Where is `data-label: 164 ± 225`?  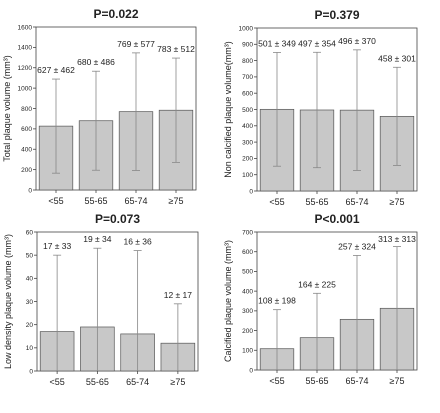 data-label: 164 ± 225 is located at coordinates (317, 284).